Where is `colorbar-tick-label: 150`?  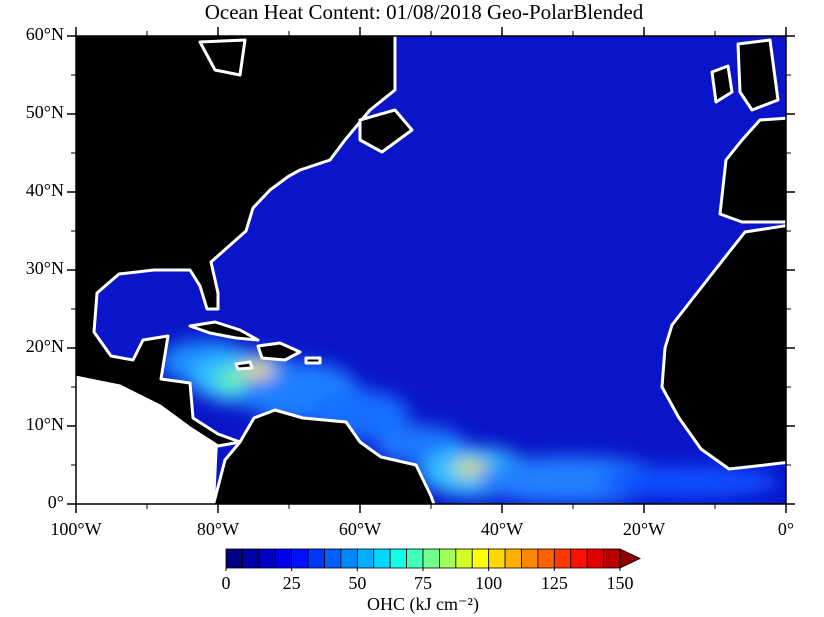 colorbar-tick-label: 150 is located at coordinates (620, 583).